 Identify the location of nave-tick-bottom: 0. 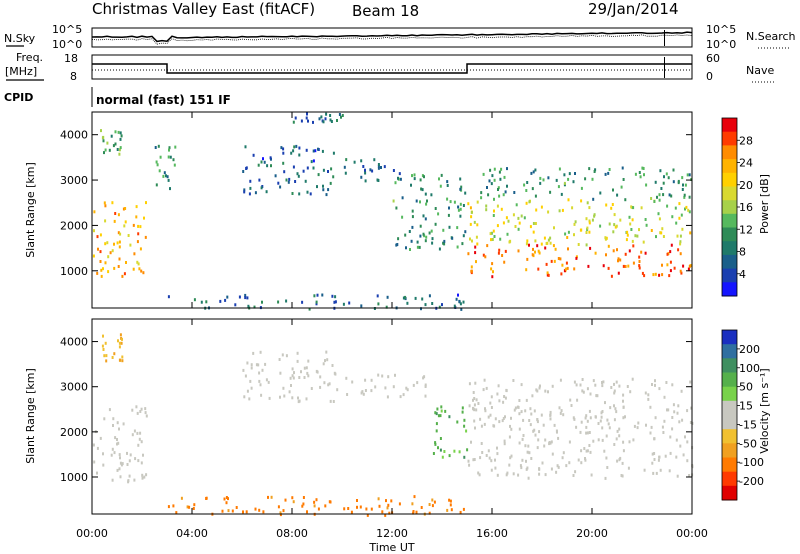
(709, 76).